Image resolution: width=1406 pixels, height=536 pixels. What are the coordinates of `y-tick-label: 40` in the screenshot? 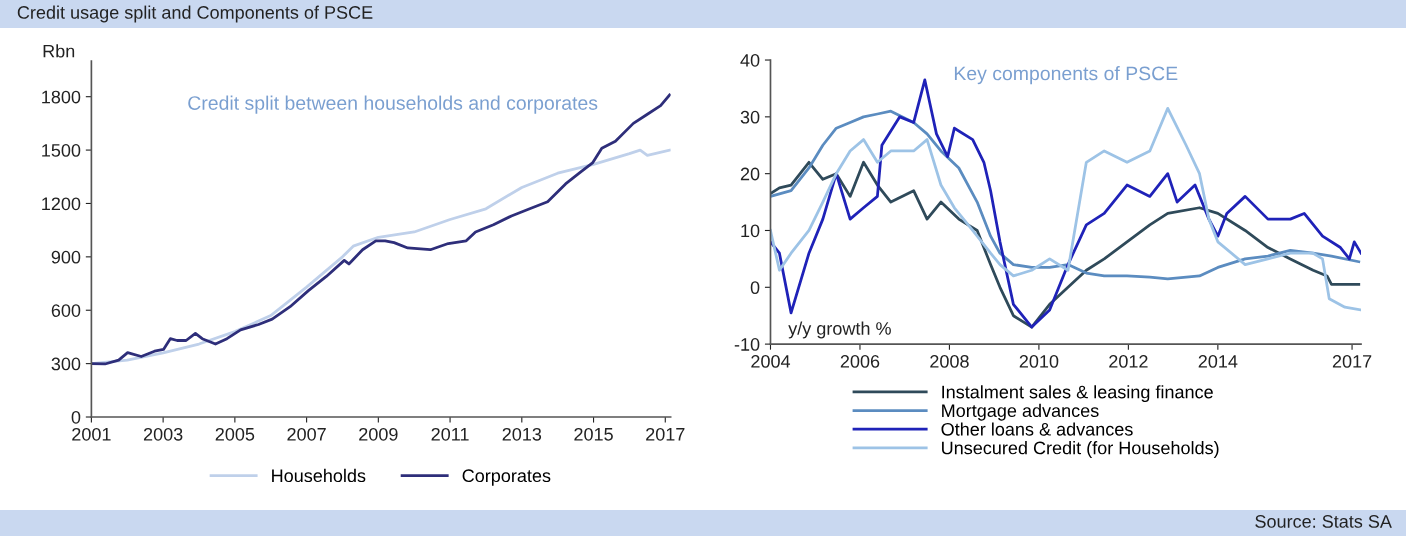 It's located at (750, 60).